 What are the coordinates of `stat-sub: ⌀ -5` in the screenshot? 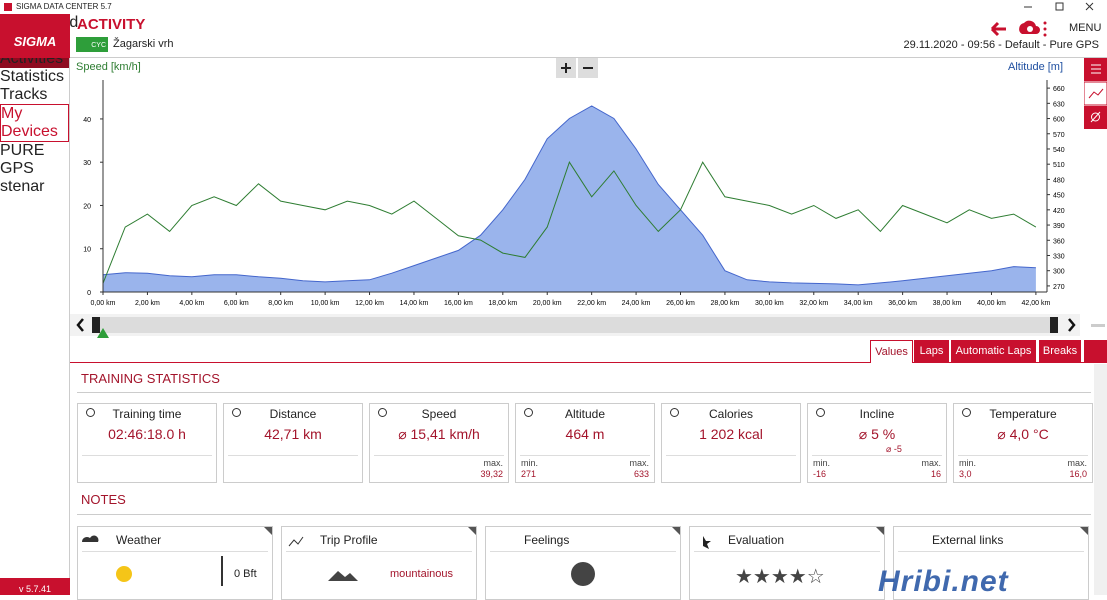 It's located at (894, 449).